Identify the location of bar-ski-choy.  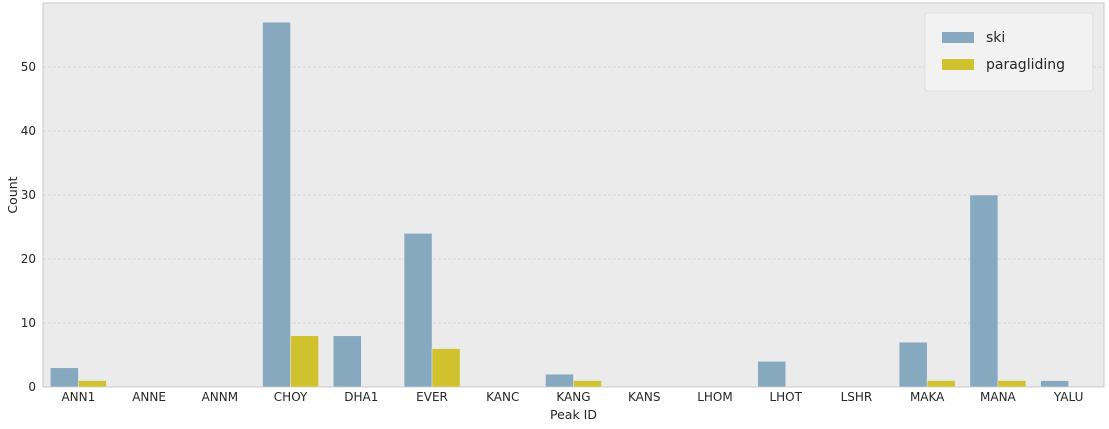
(276, 204).